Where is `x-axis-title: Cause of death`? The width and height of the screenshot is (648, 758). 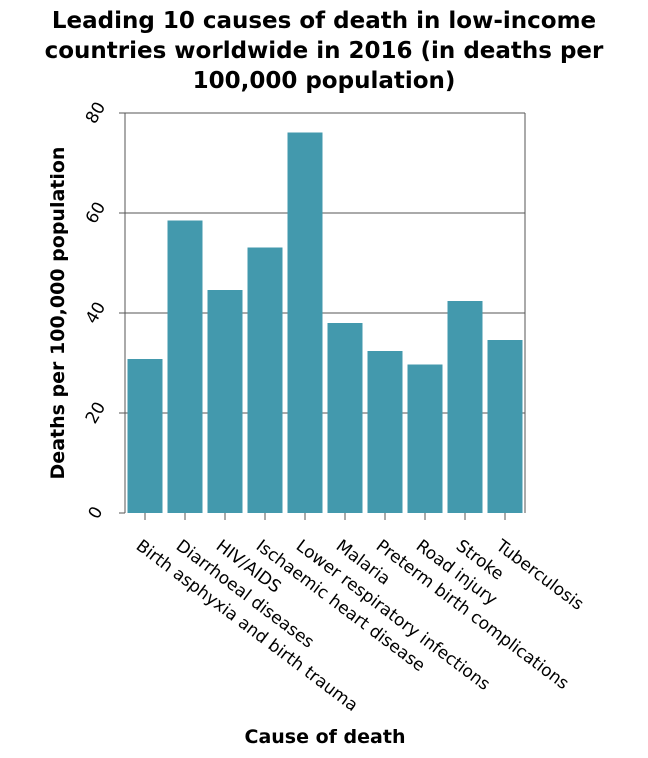
x-axis-title: Cause of death is located at coordinates (325, 737).